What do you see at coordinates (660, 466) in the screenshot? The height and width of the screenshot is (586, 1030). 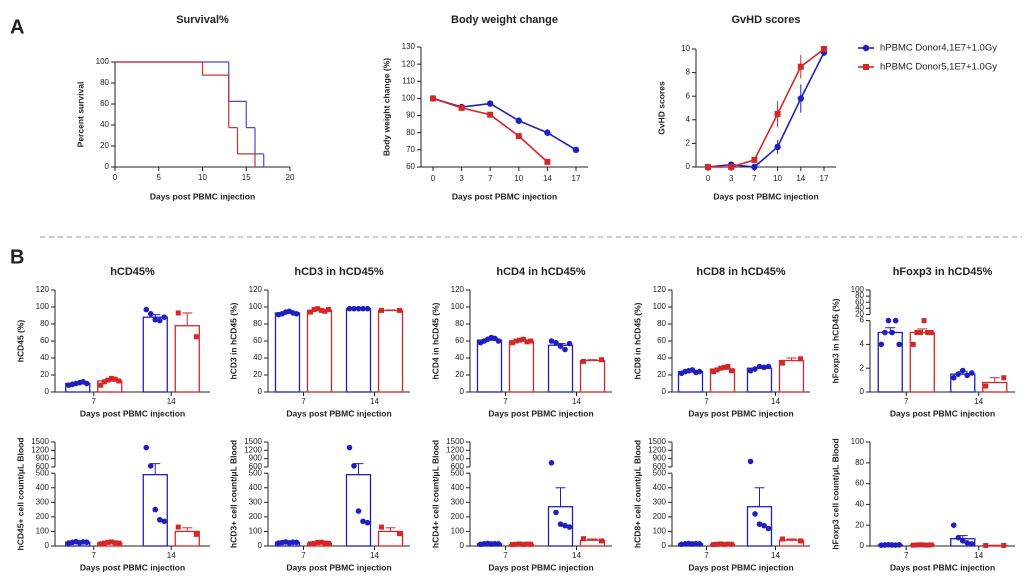 I see `y-tick-label: 600` at bounding box center [660, 466].